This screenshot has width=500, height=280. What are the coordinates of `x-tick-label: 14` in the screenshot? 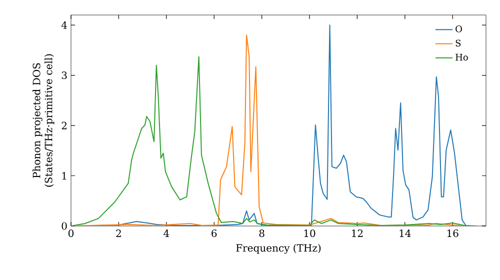 It's located at (405, 233).